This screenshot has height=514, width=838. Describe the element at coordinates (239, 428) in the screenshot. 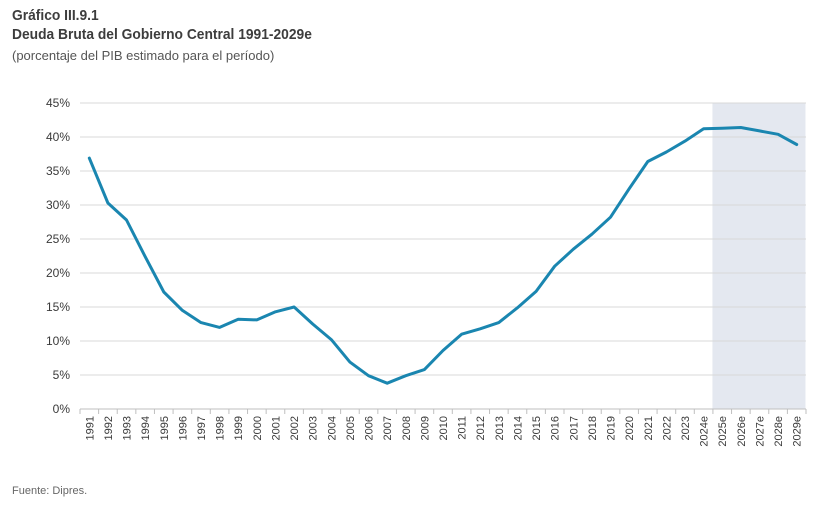

I see `x-tick-label: 1999` at that location.